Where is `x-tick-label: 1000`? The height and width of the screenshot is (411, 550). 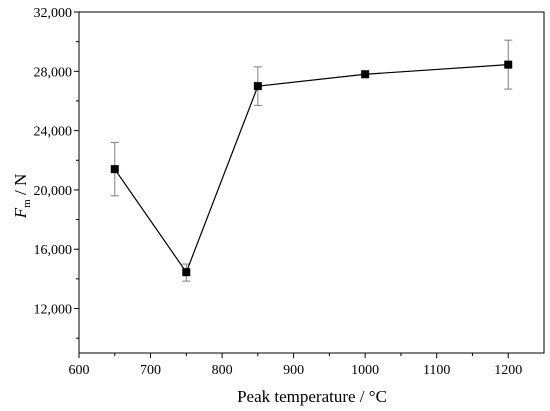
x-tick-label: 1000 is located at coordinates (365, 370).